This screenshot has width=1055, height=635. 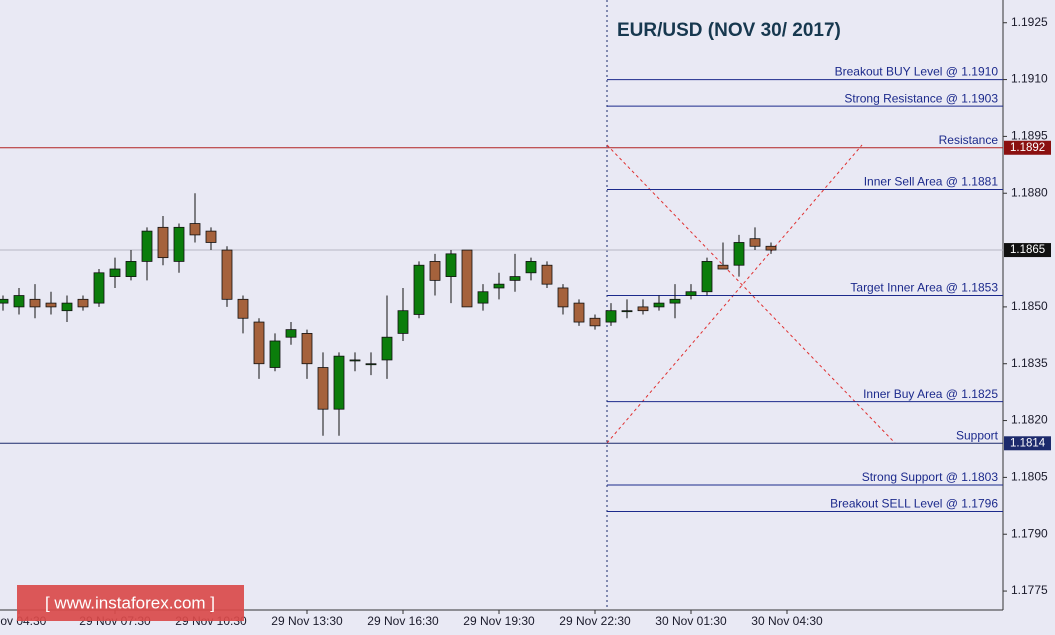 I want to click on watermark-box, so click(x=130, y=603).